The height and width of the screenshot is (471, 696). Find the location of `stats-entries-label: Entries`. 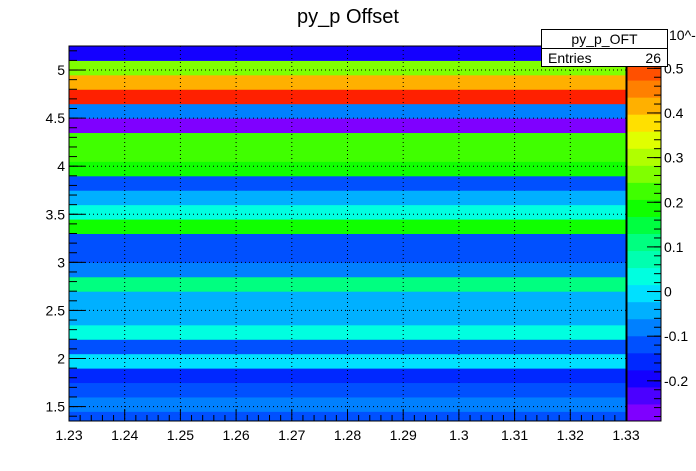

stats-entries-label: Entries is located at coordinates (570, 58).